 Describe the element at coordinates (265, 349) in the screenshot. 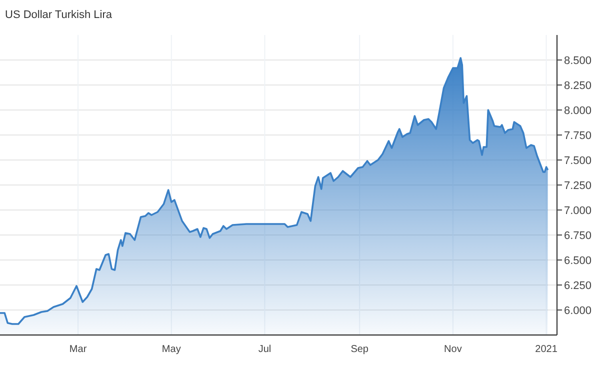

I see `x-tick-label: Jul` at that location.